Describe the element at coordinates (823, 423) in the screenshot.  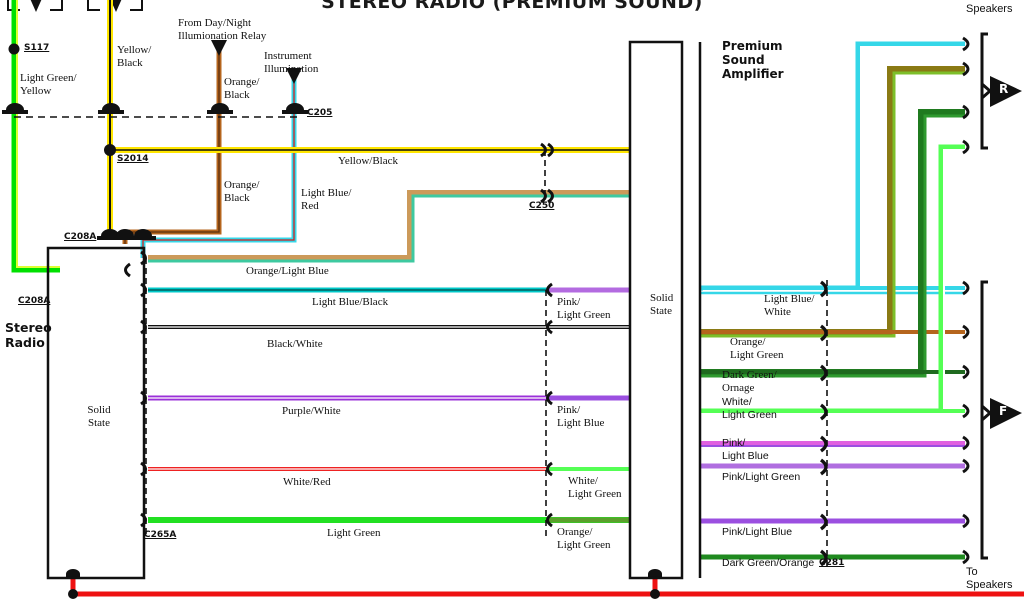
I see `connector-c281-column` at that location.